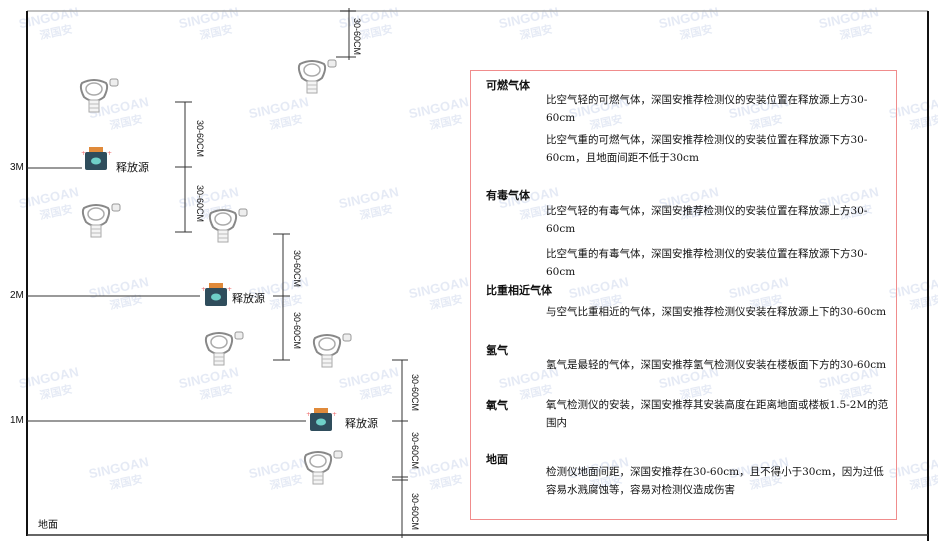 This screenshot has height=541, width=938. I want to click on level-label-3m: 3M, so click(17, 167).